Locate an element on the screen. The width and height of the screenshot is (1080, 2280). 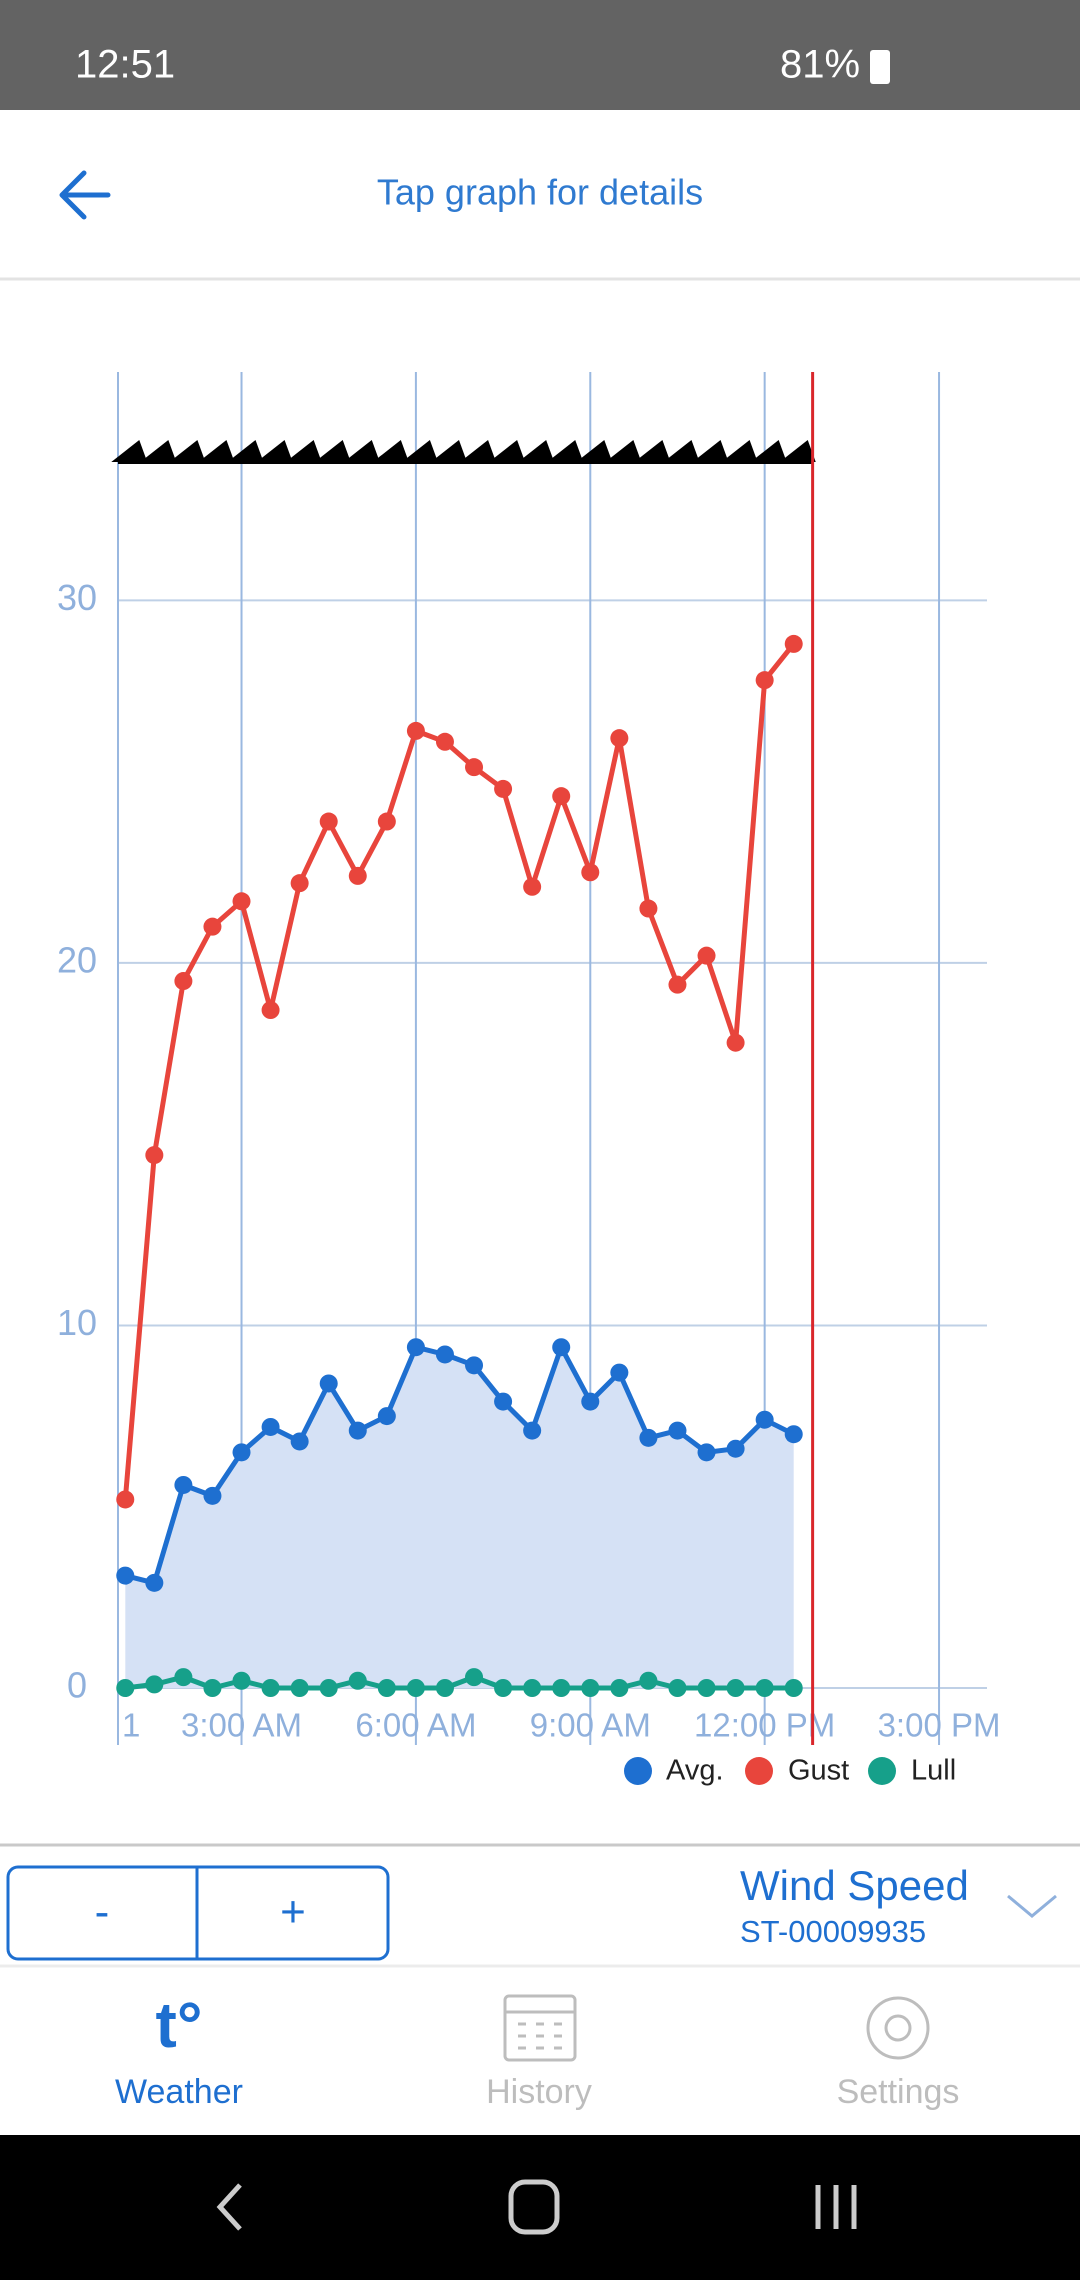
legend-label: Avg. is located at coordinates (695, 1771).